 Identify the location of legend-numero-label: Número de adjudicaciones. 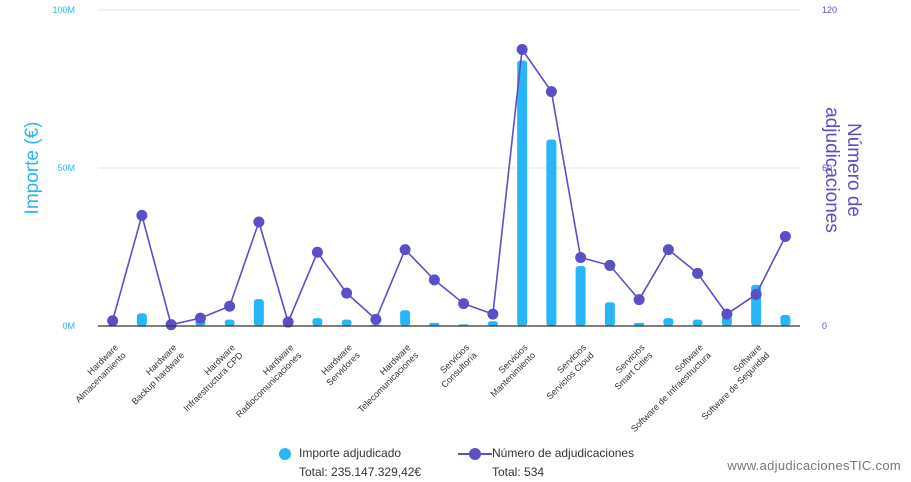
(563, 453).